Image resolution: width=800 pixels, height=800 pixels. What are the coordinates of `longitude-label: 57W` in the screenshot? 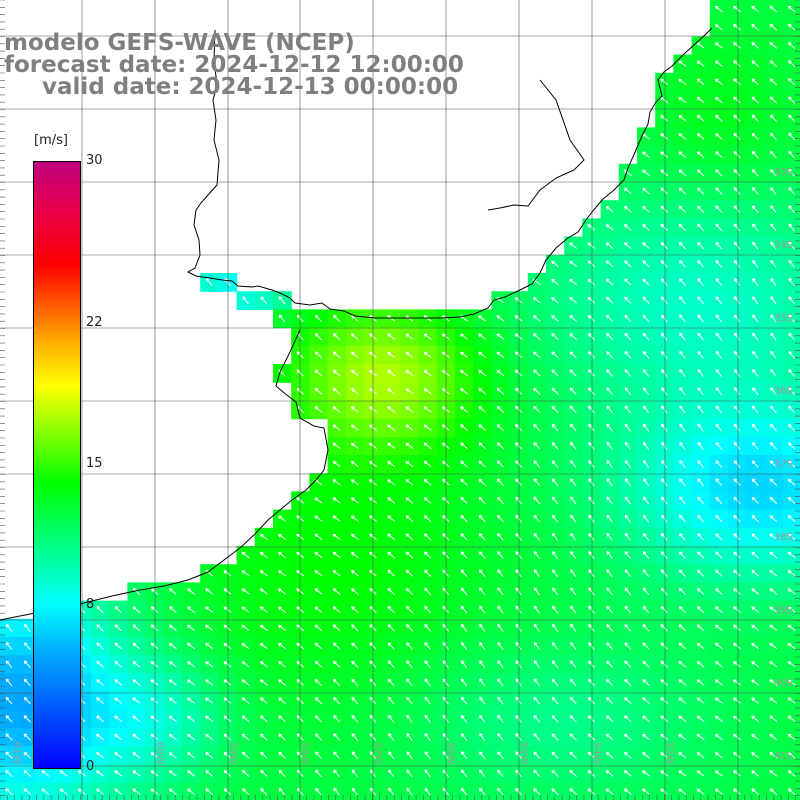 It's located at (377, 753).